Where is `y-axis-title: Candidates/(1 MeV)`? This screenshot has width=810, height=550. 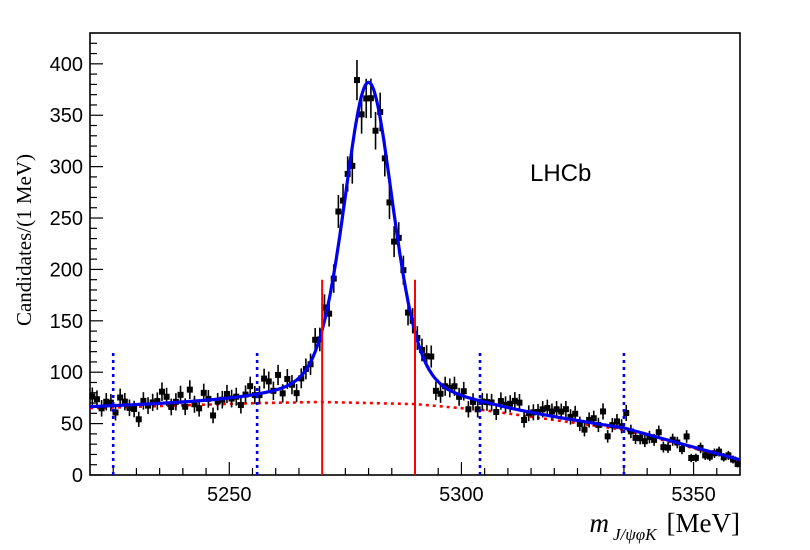
y-axis-title: Candidates/(1 MeV) is located at coordinates (24, 240).